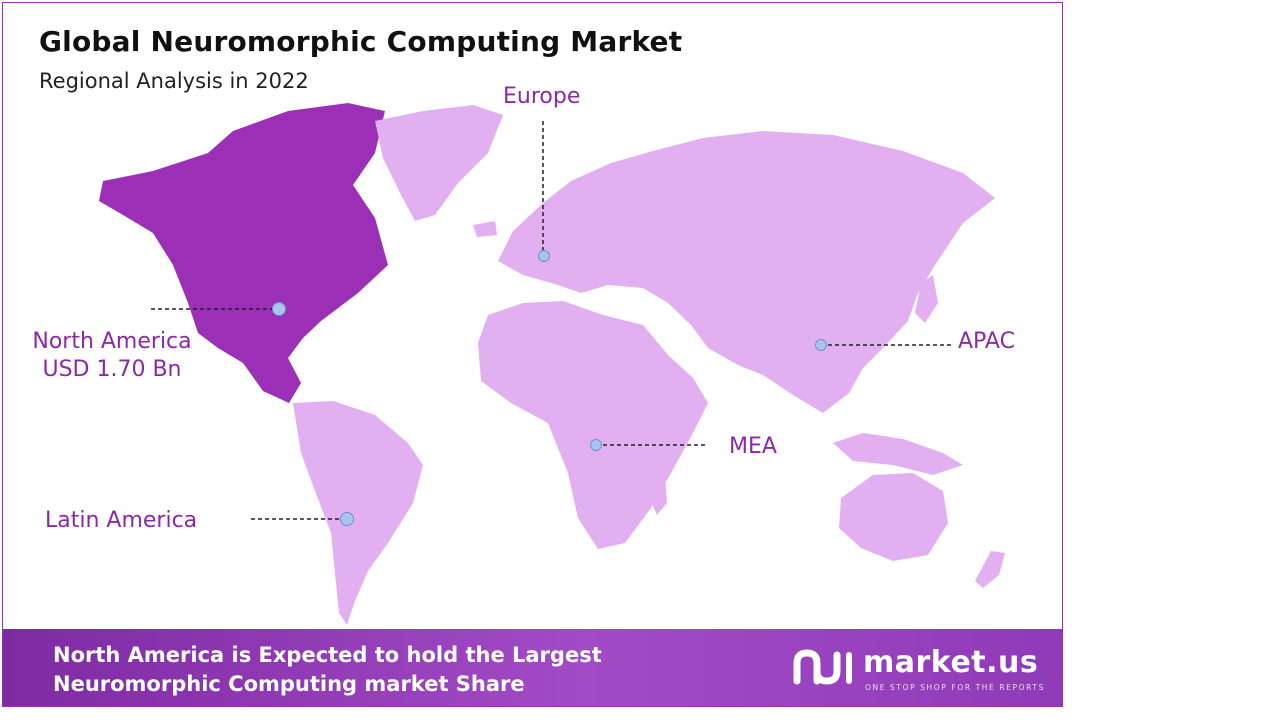  What do you see at coordinates (243, 253) in the screenshot?
I see `region-north-america` at bounding box center [243, 253].